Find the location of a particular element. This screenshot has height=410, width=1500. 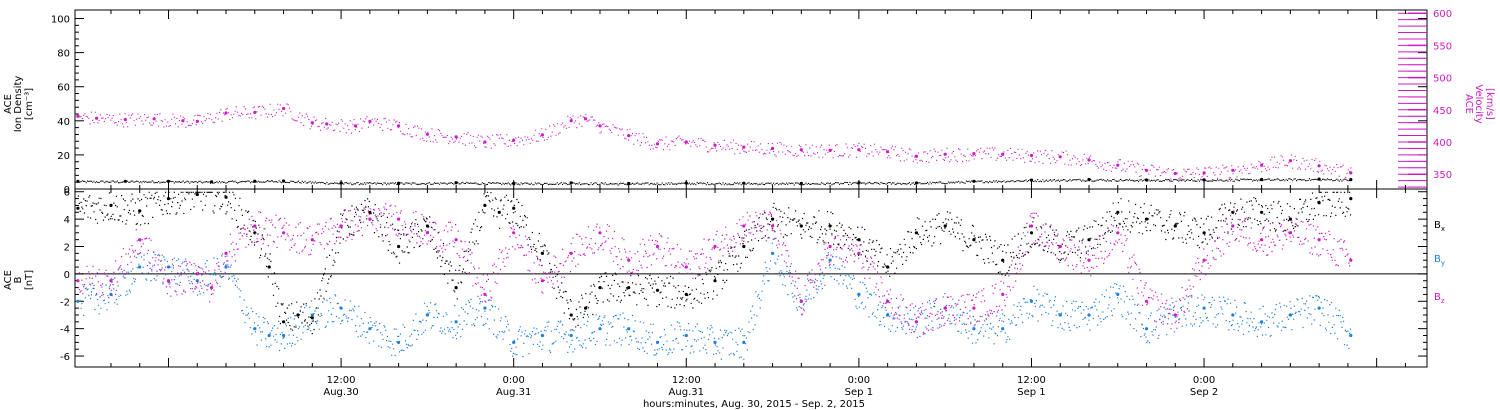

legend-subscript-x: x is located at coordinates (1443, 229).